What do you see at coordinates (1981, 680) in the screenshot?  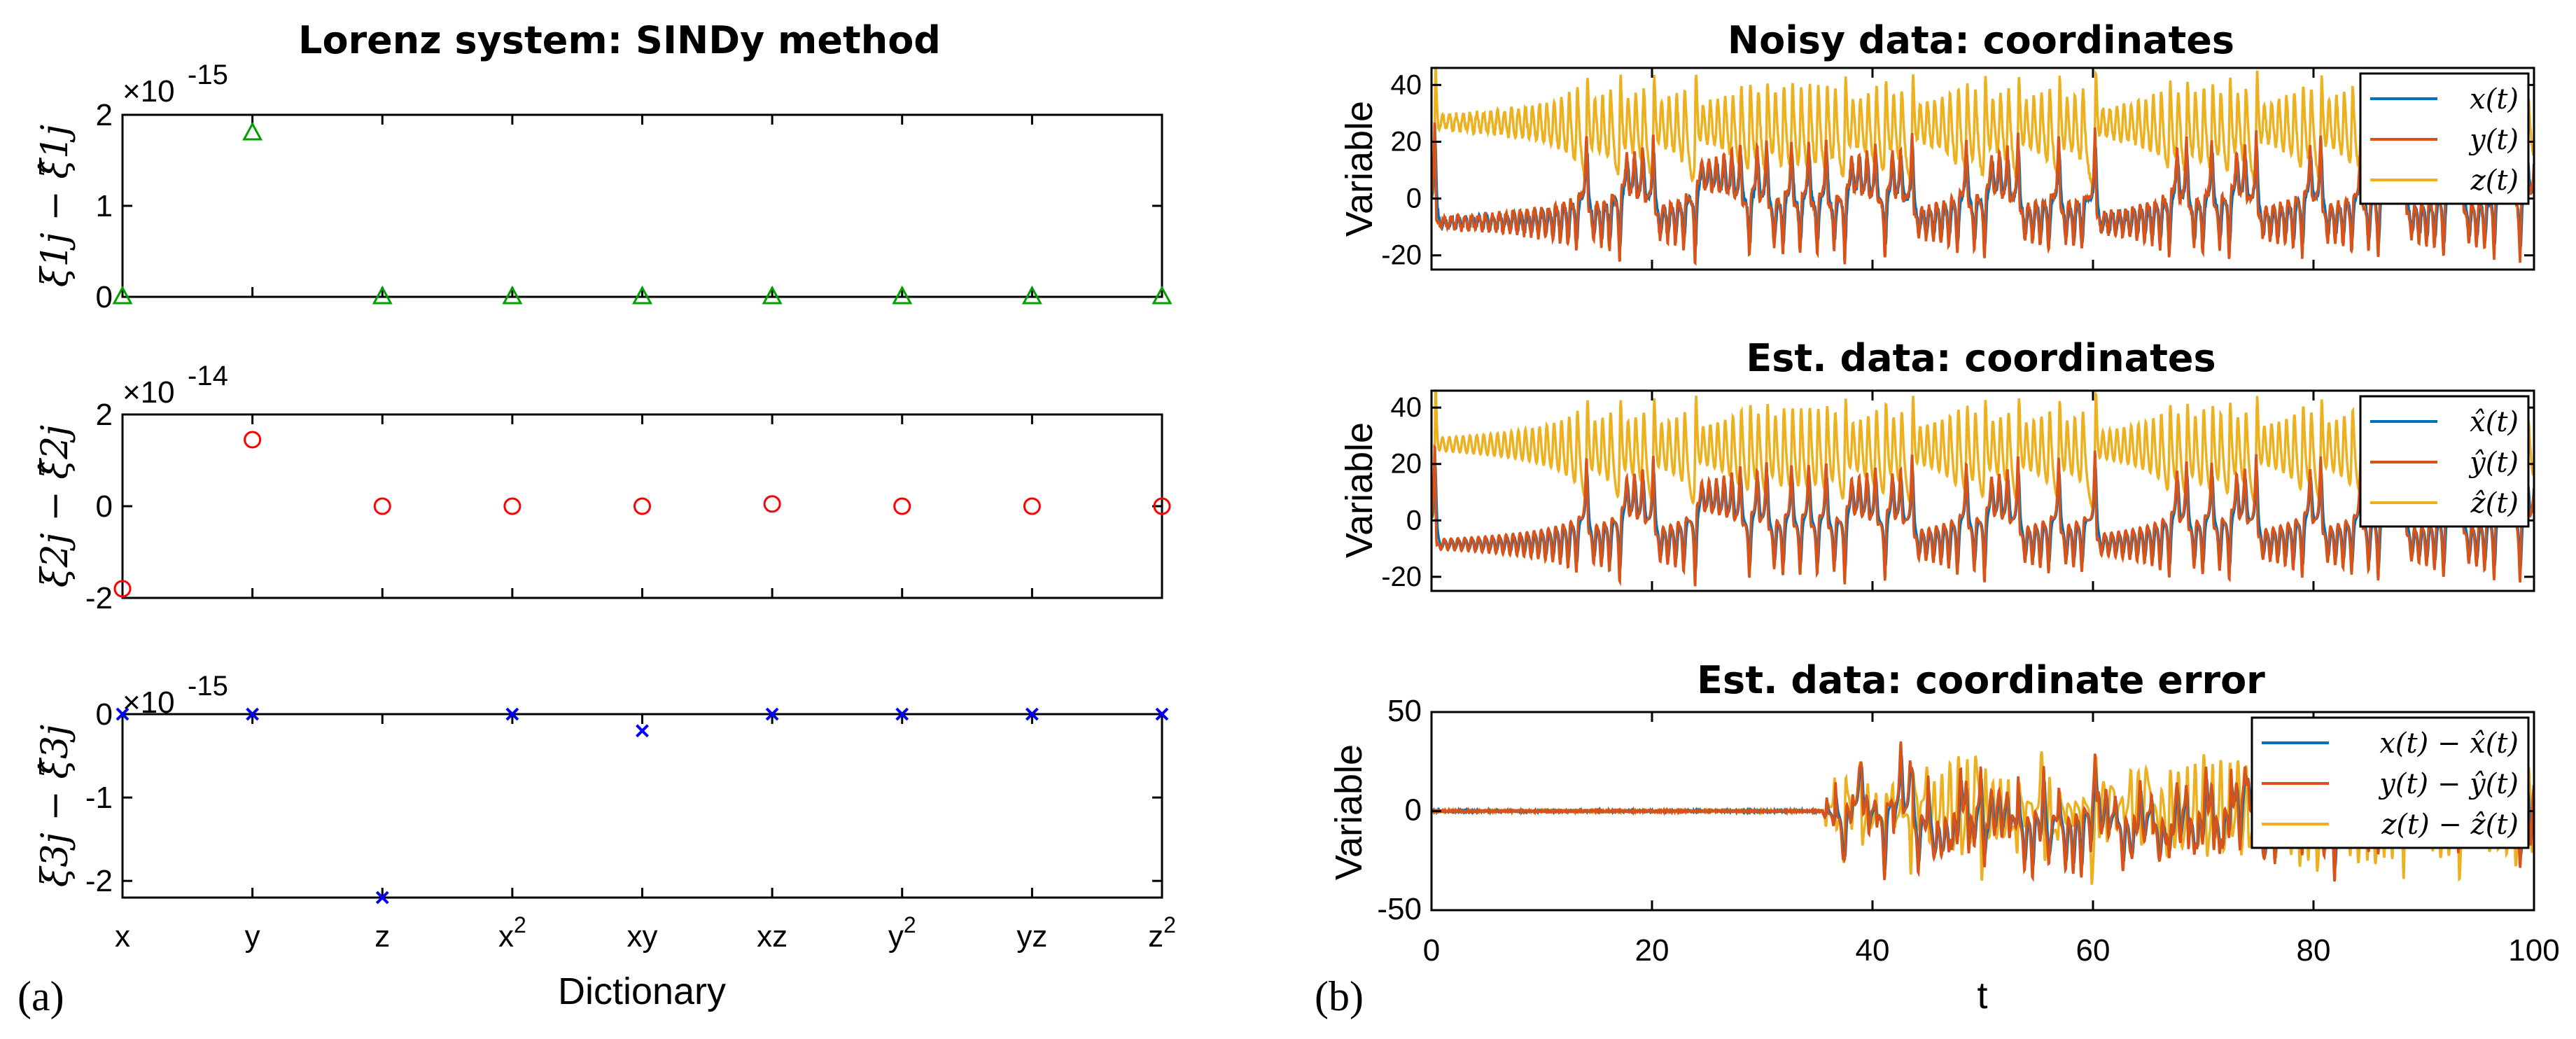 I see `error-chart-title: Est. data: coordinate error` at bounding box center [1981, 680].